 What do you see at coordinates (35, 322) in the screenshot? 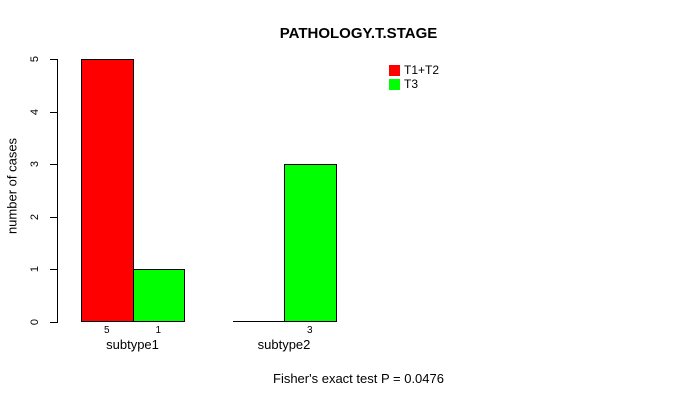
I see `y-tick-label: 0` at bounding box center [35, 322].